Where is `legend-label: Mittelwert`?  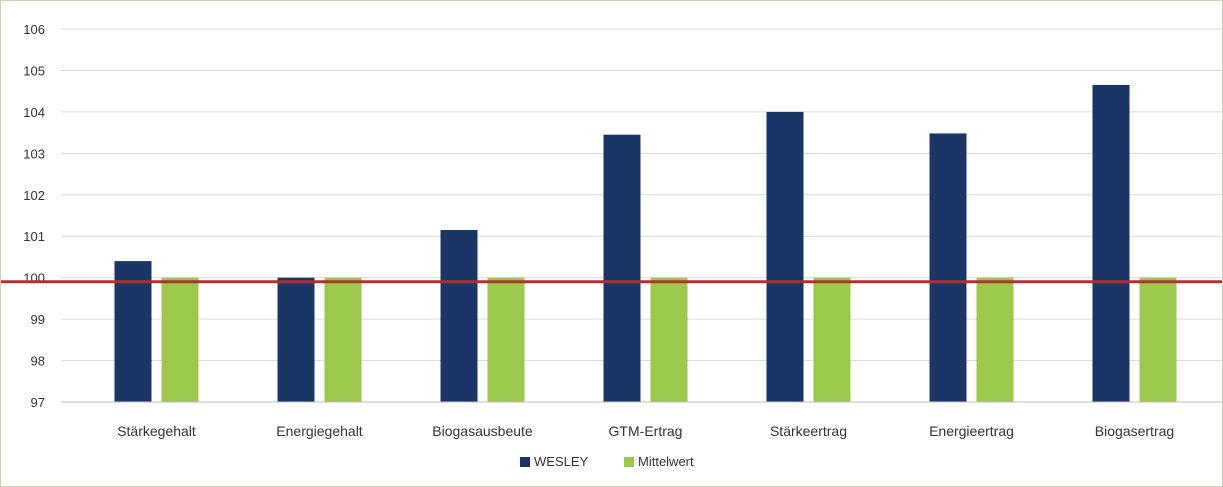 legend-label: Mittelwert is located at coordinates (666, 461).